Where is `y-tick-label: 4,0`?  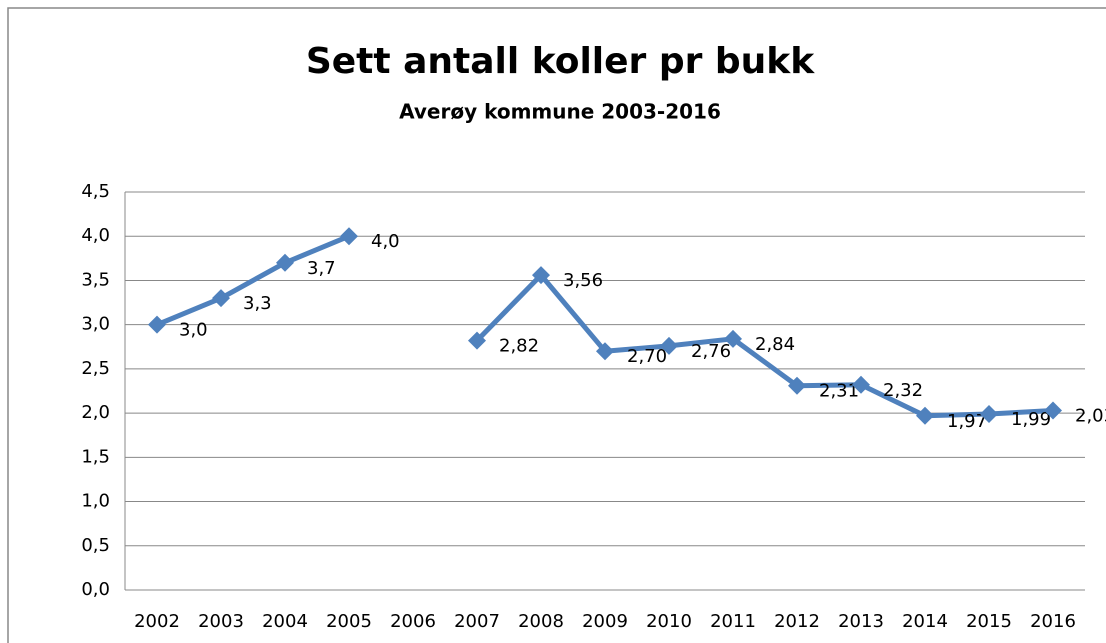
y-tick-label: 4,0 is located at coordinates (95, 235).